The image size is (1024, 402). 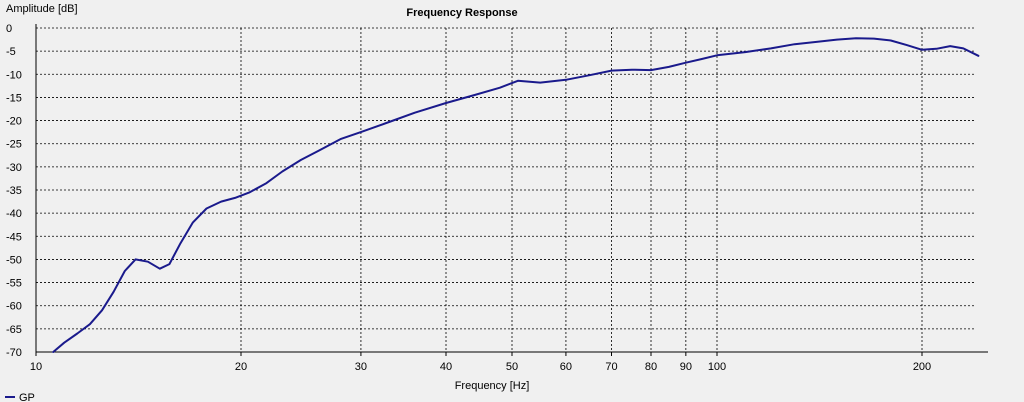 What do you see at coordinates (14, 145) in the screenshot?
I see `y-tick-label: -25` at bounding box center [14, 145].